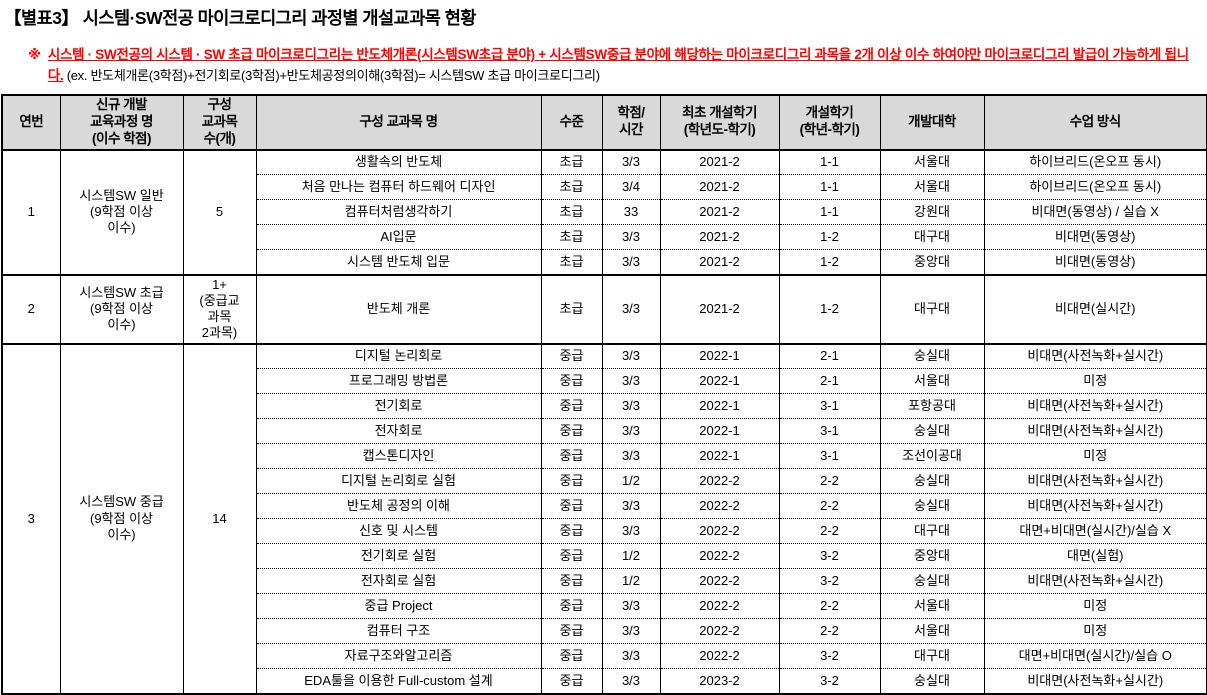  What do you see at coordinates (398, 631) in the screenshot?
I see `course-name-cell: 컴퓨터 구조` at bounding box center [398, 631].